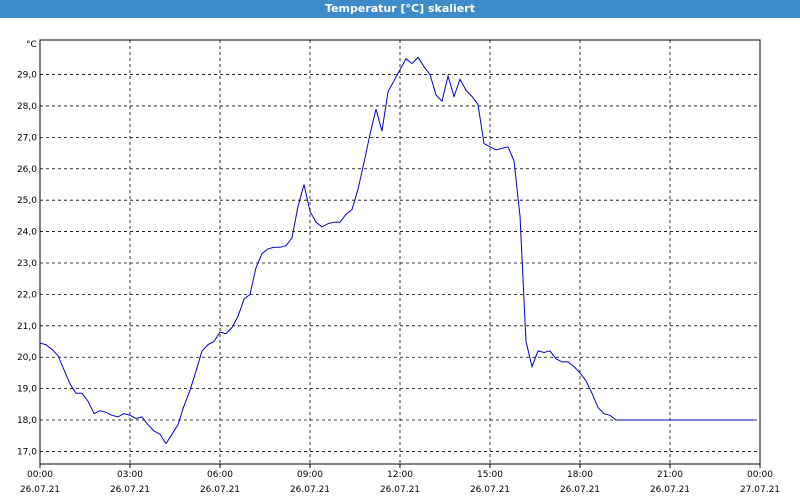 The height and width of the screenshot is (500, 800). I want to click on y-tick-label: 23,0, so click(27, 264).